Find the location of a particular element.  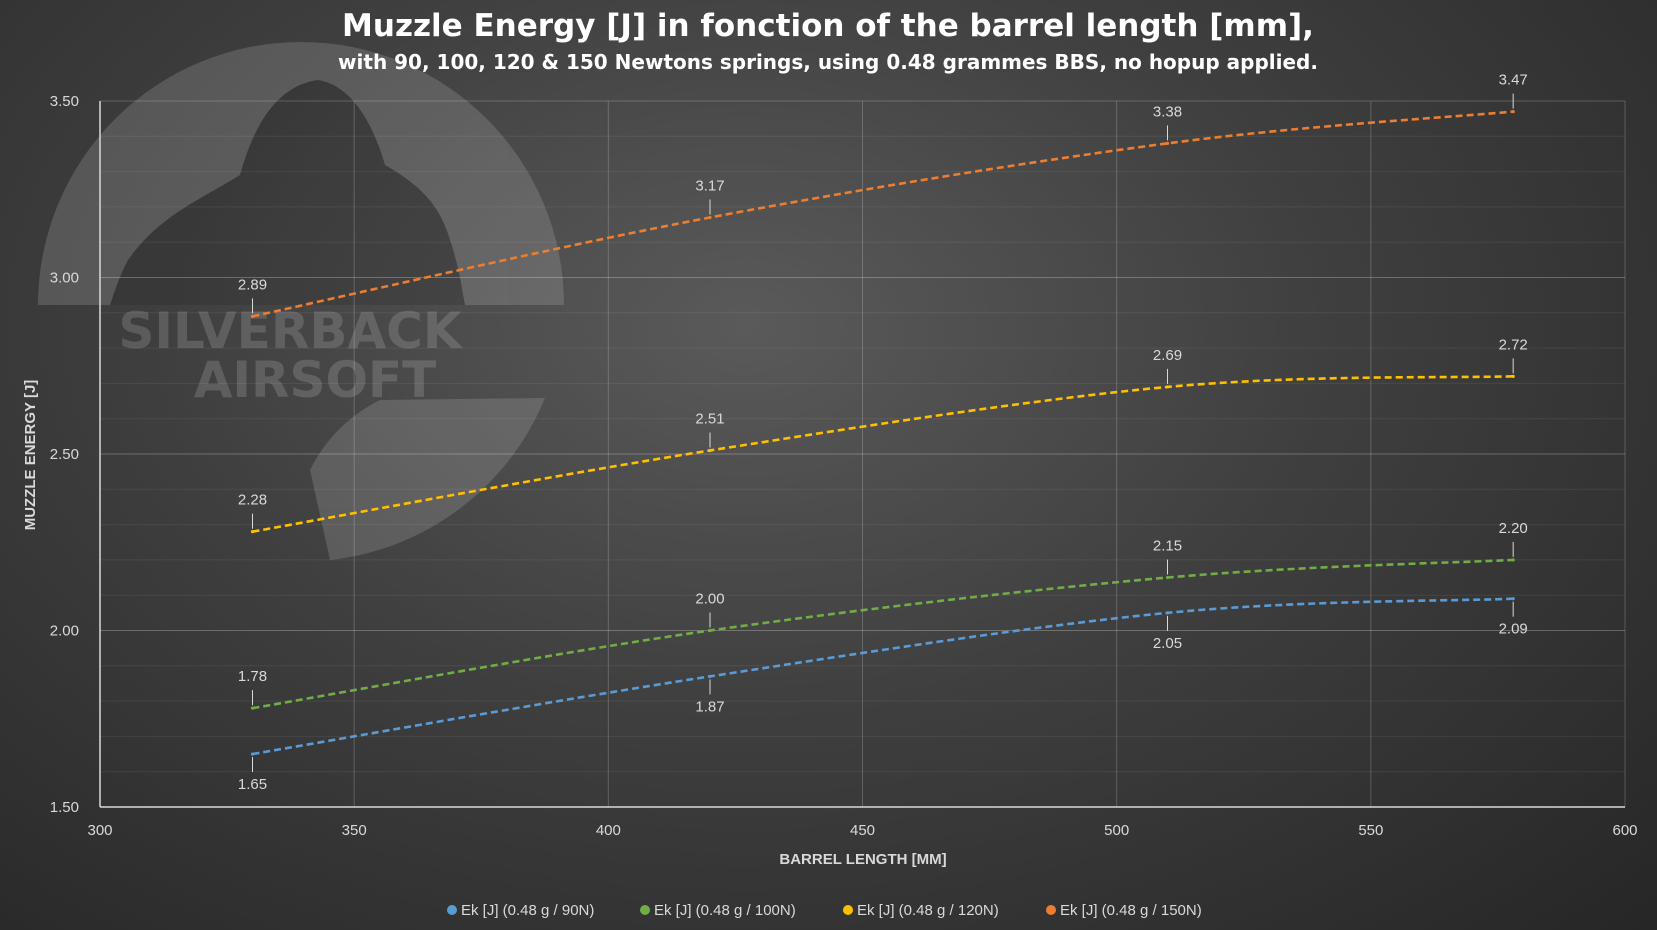

data-label: 2.69 is located at coordinates (1167, 355).